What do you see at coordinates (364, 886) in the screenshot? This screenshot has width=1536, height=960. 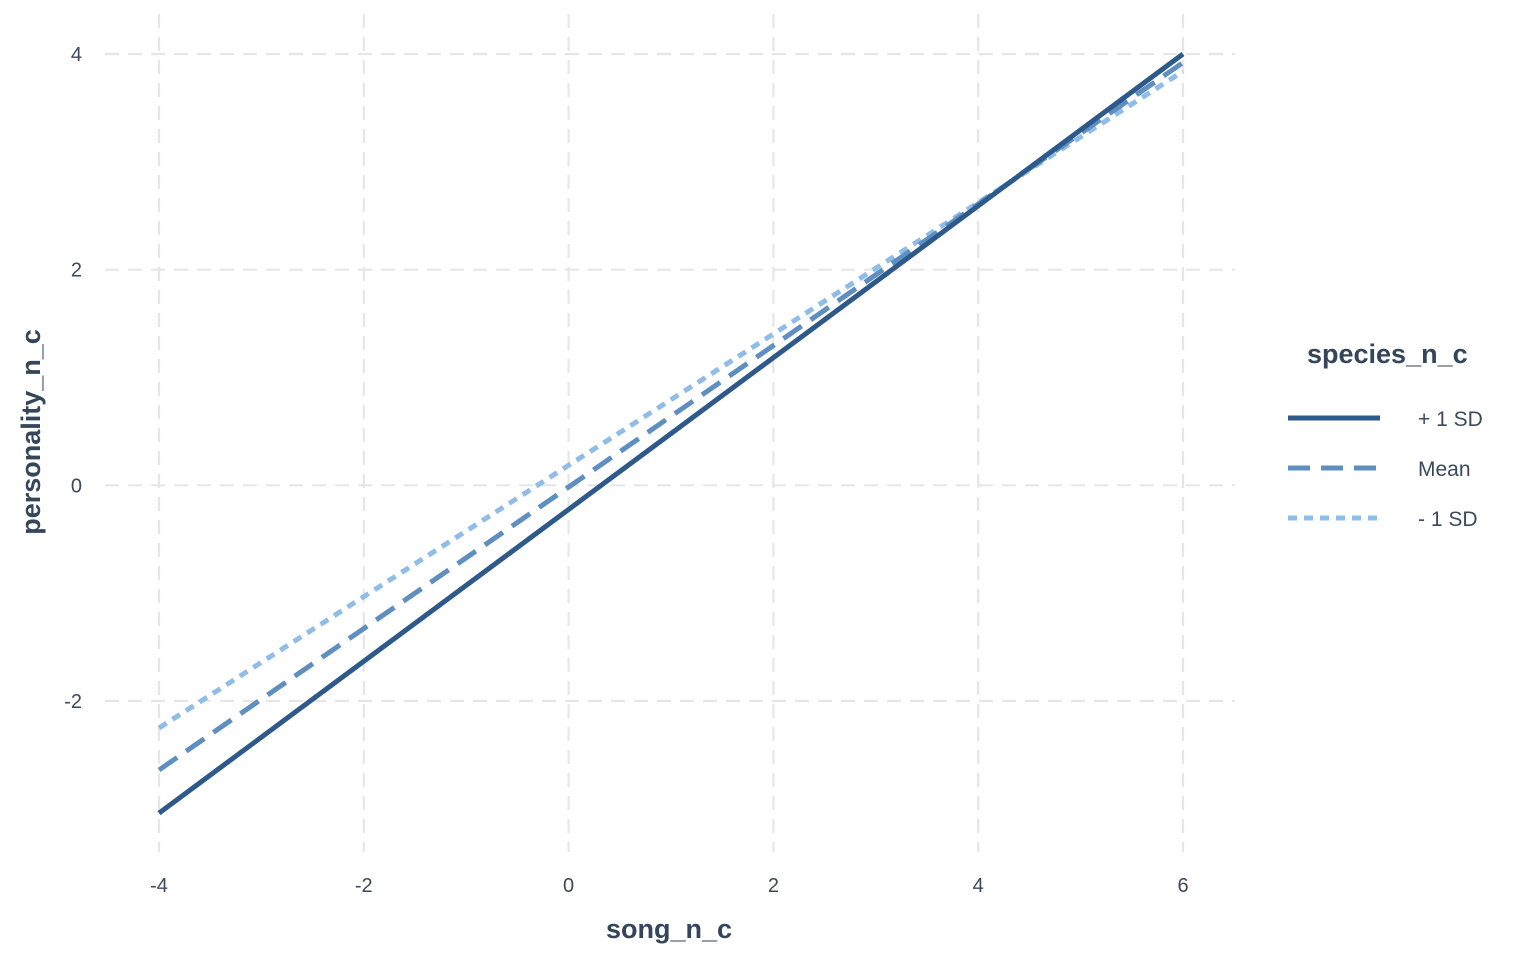 I see `x-tick-label: -2` at bounding box center [364, 886].